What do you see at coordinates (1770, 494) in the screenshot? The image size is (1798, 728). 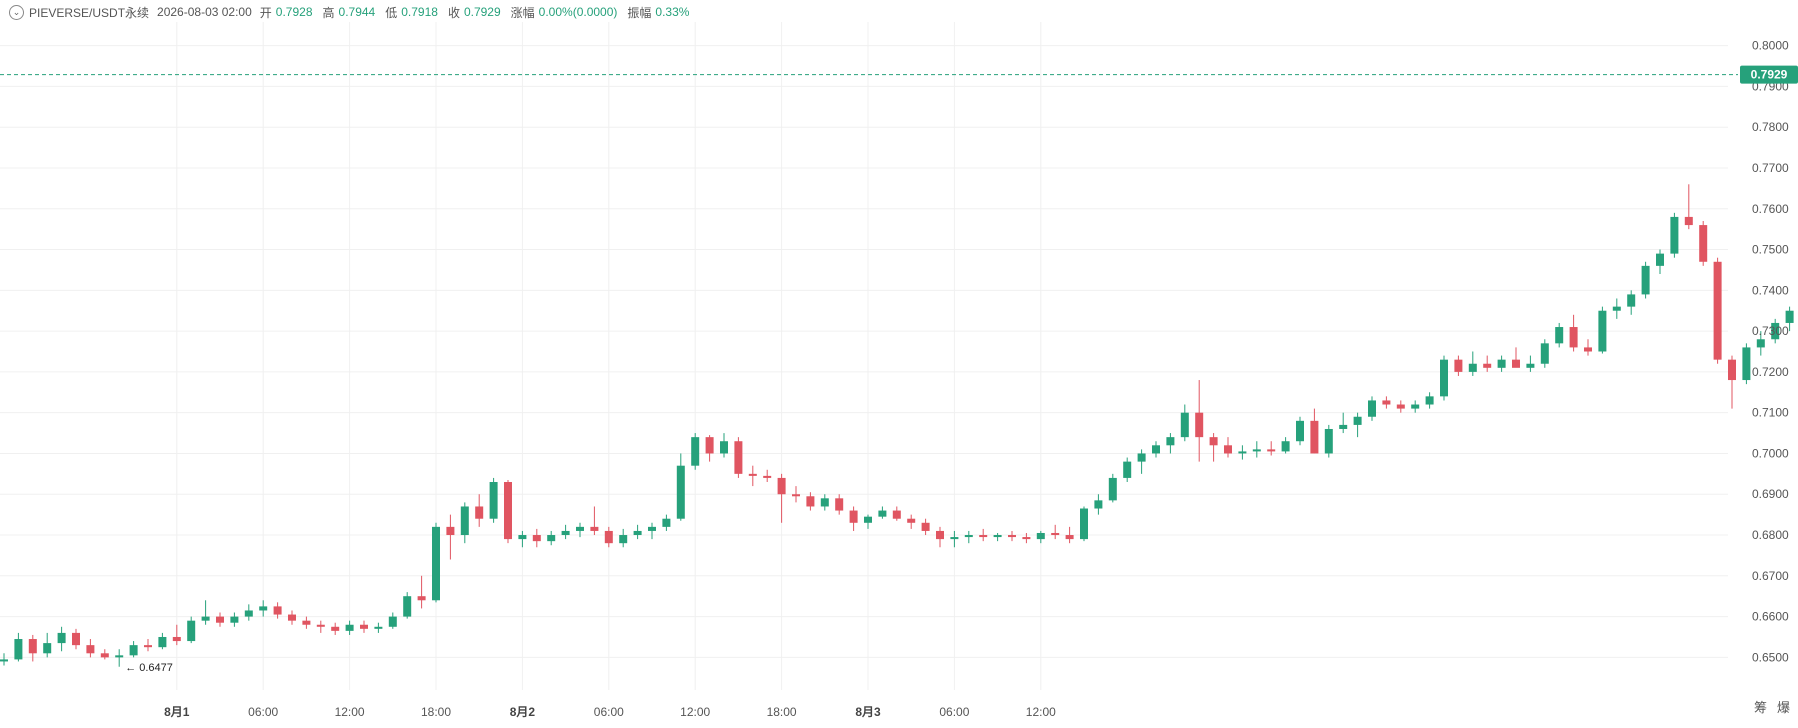 I see `y-tick-label: 0.6900` at bounding box center [1770, 494].